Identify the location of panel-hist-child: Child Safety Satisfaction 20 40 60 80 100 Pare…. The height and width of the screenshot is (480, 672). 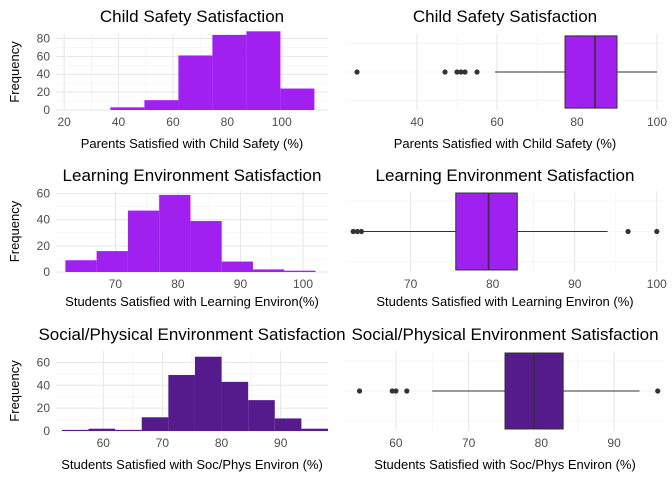
(167, 79).